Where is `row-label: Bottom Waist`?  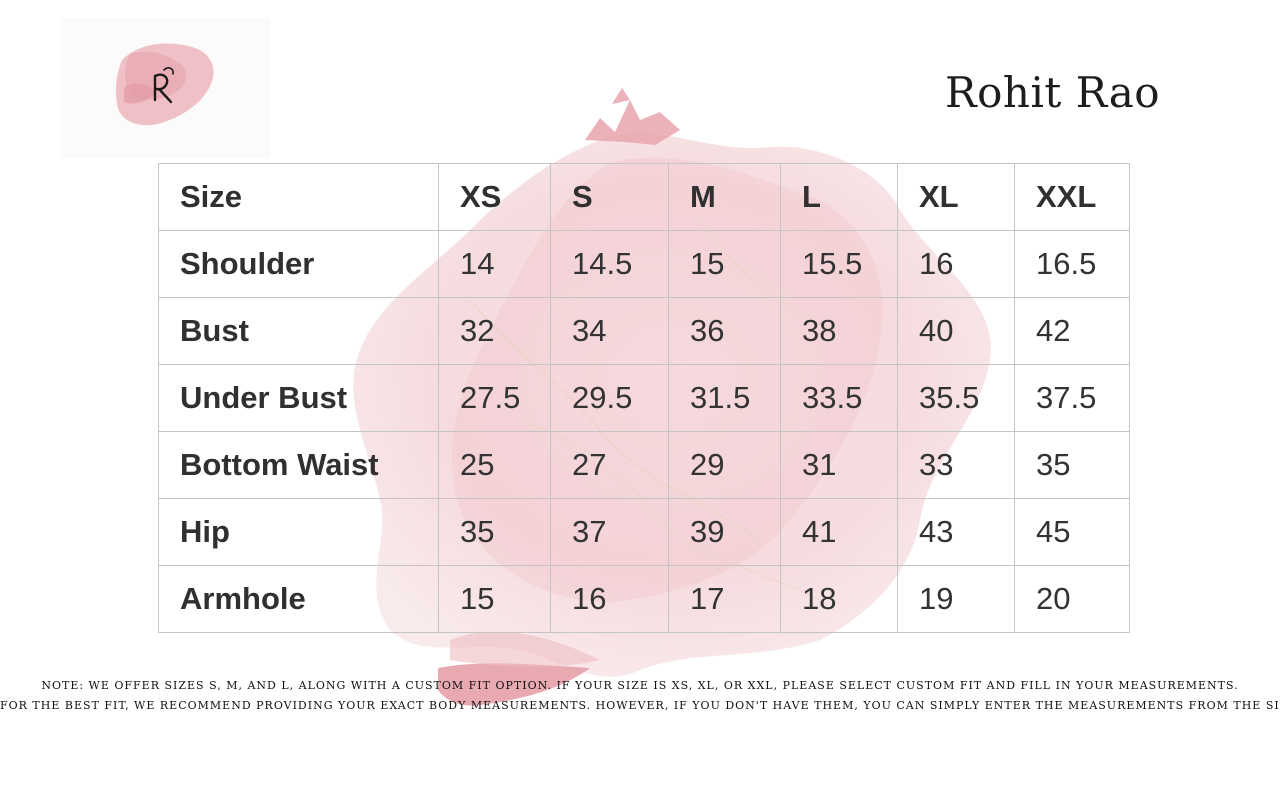 row-label: Bottom Waist is located at coordinates (298, 465).